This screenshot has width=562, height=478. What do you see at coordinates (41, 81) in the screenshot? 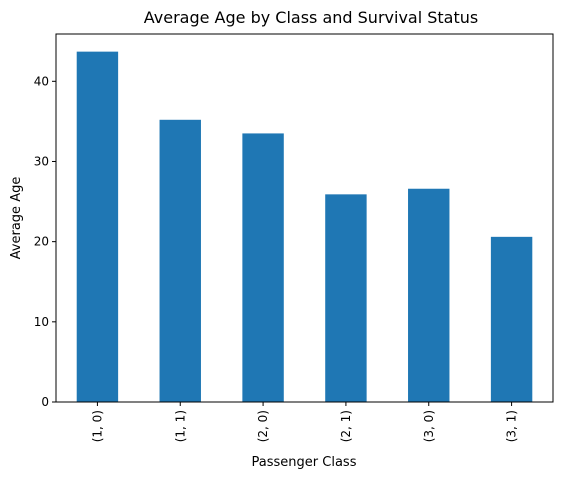
I see `y-tick-label-4: 40` at bounding box center [41, 81].